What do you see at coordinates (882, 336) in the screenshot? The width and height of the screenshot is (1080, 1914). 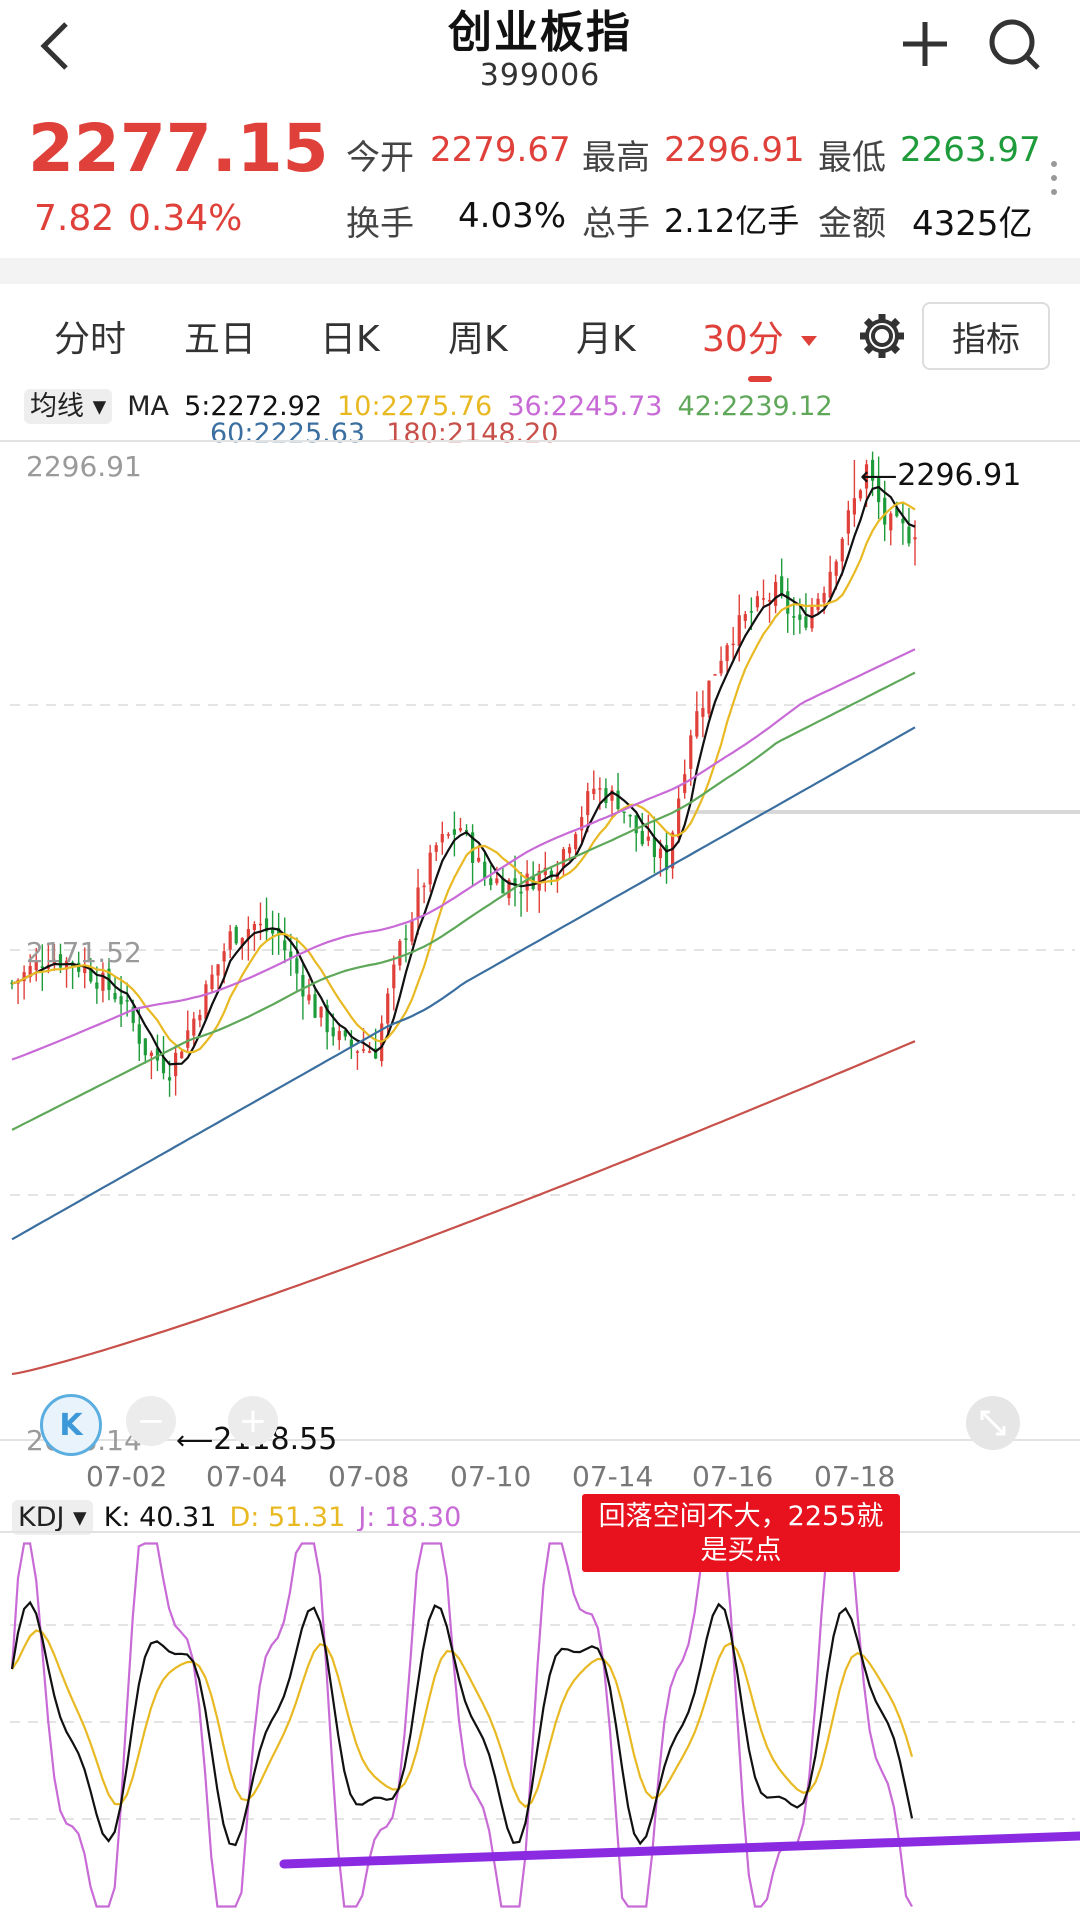 I see `settings-button` at bounding box center [882, 336].